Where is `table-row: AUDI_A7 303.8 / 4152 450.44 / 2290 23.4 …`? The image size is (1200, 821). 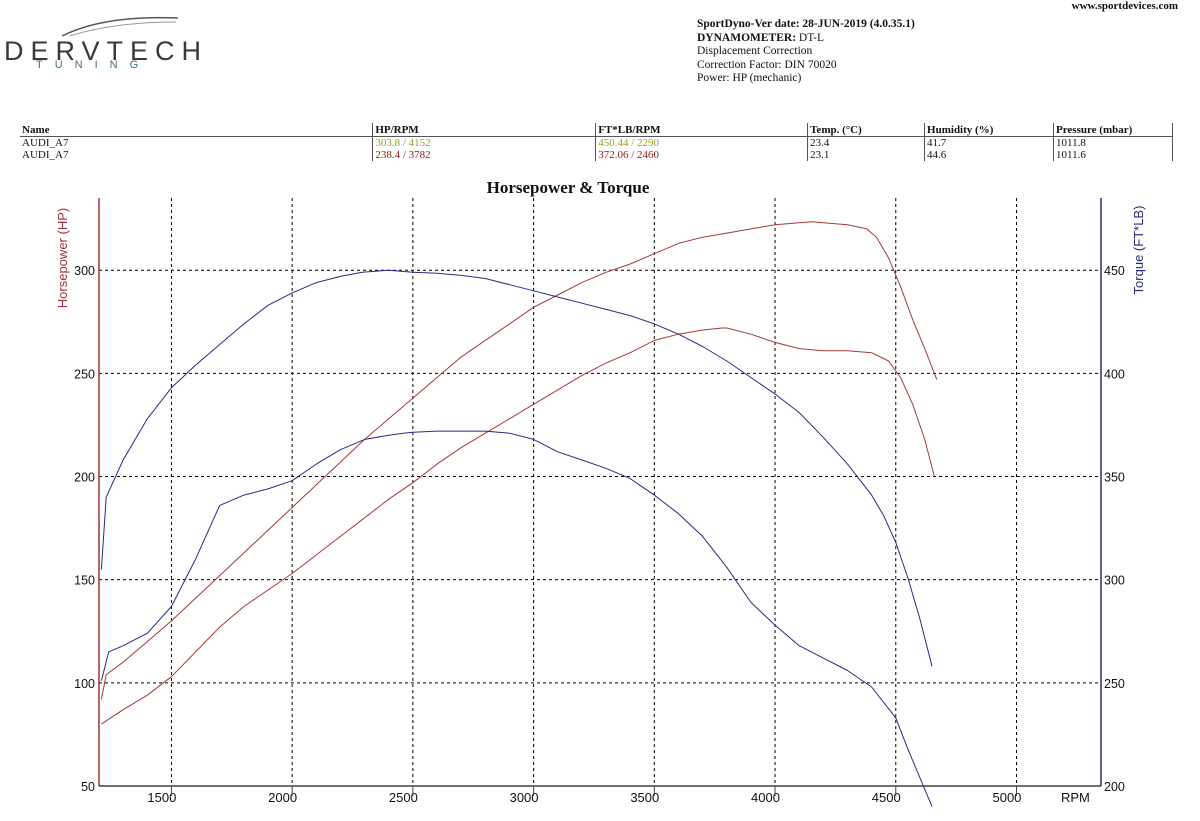 table-row: AUDI_A7 303.8 / 4152 450.44 / 2290 23.4 … is located at coordinates (596, 142).